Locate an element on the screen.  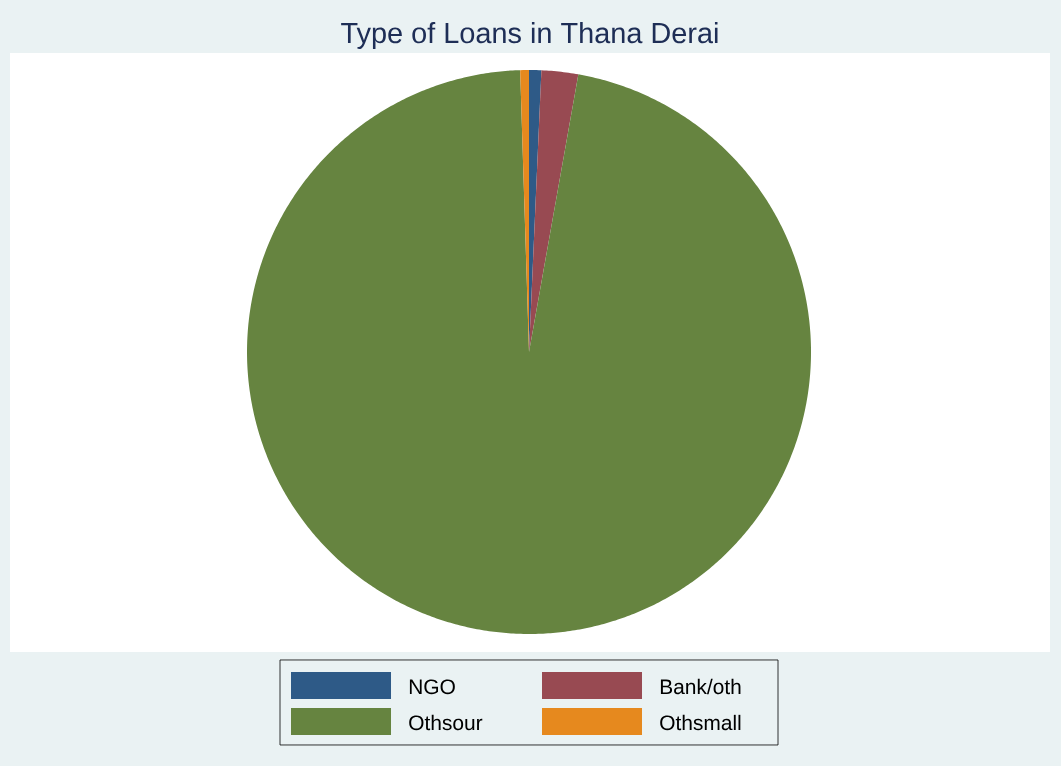
legend-label: Othsour is located at coordinates (446, 722).